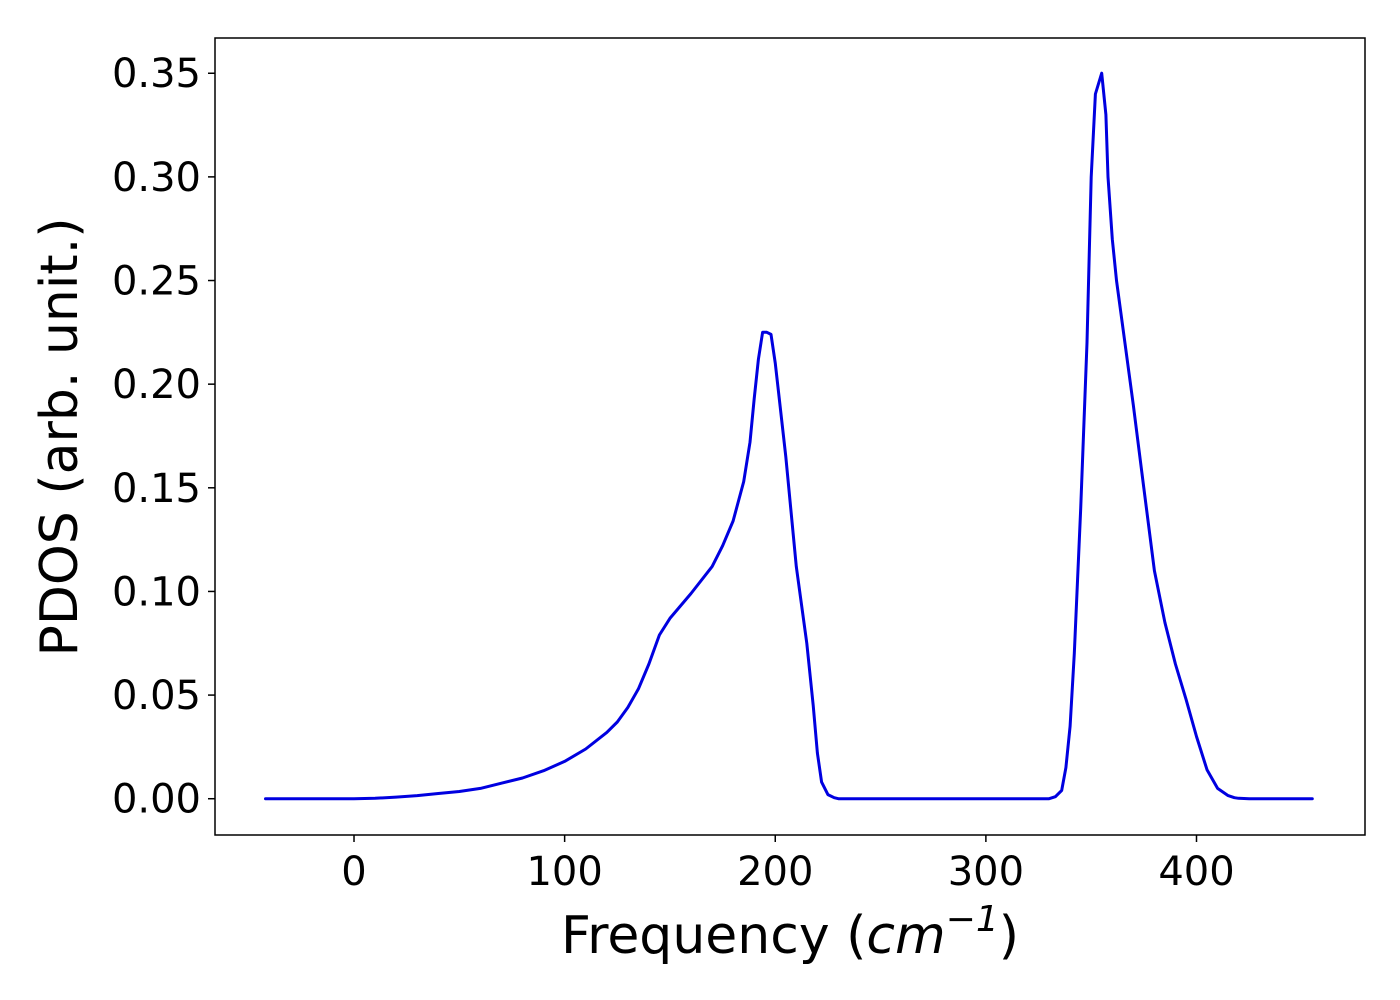 This screenshot has width=1400, height=1000. Describe the element at coordinates (1196, 872) in the screenshot. I see `x-tick-label: 400` at that location.